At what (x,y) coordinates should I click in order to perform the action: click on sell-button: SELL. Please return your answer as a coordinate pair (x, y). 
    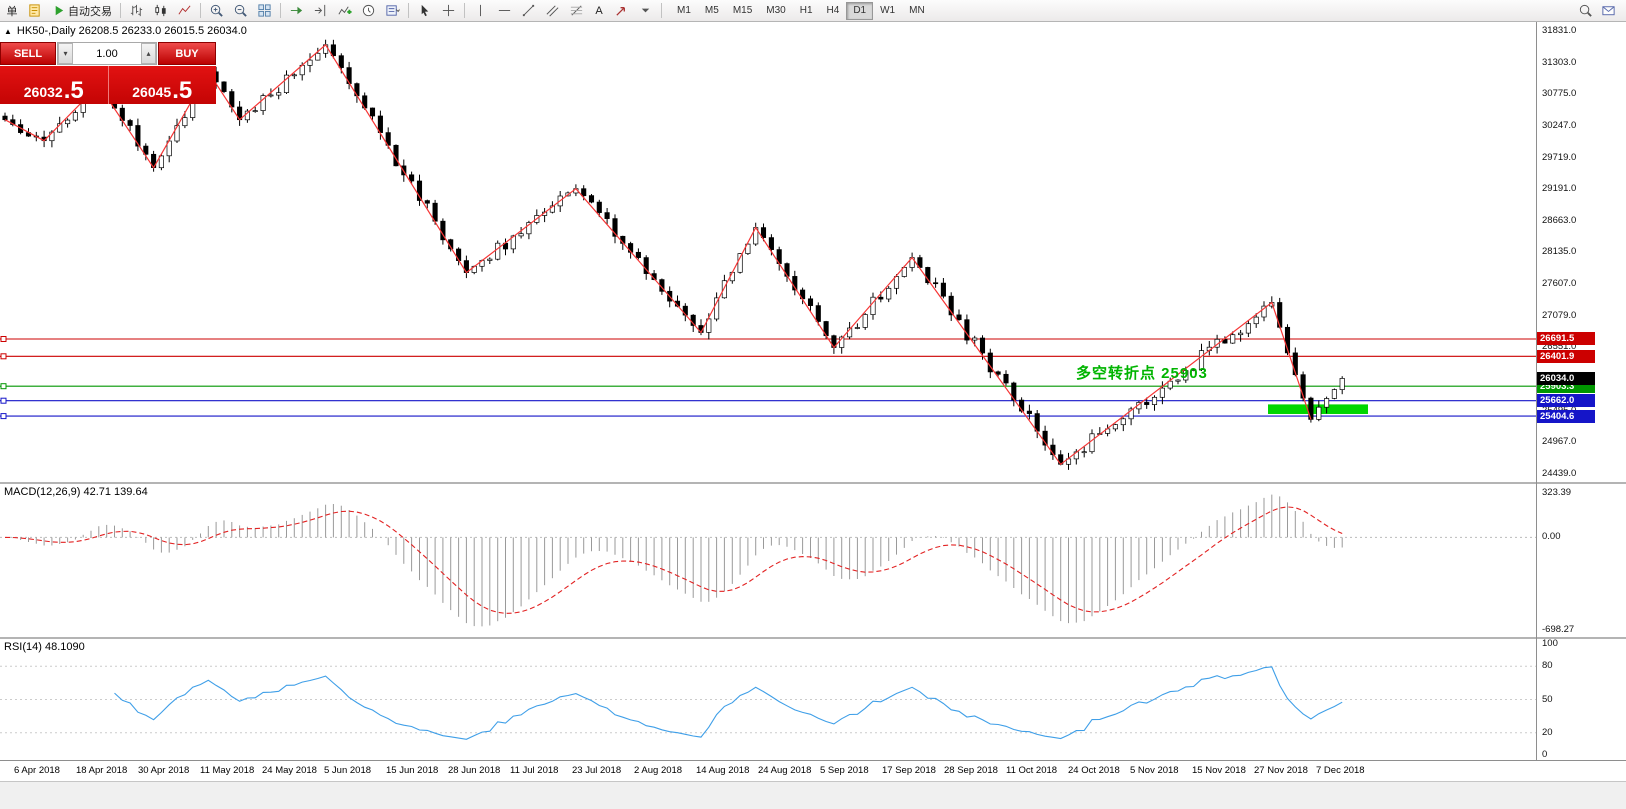
    Looking at the image, I should click on (28, 53).